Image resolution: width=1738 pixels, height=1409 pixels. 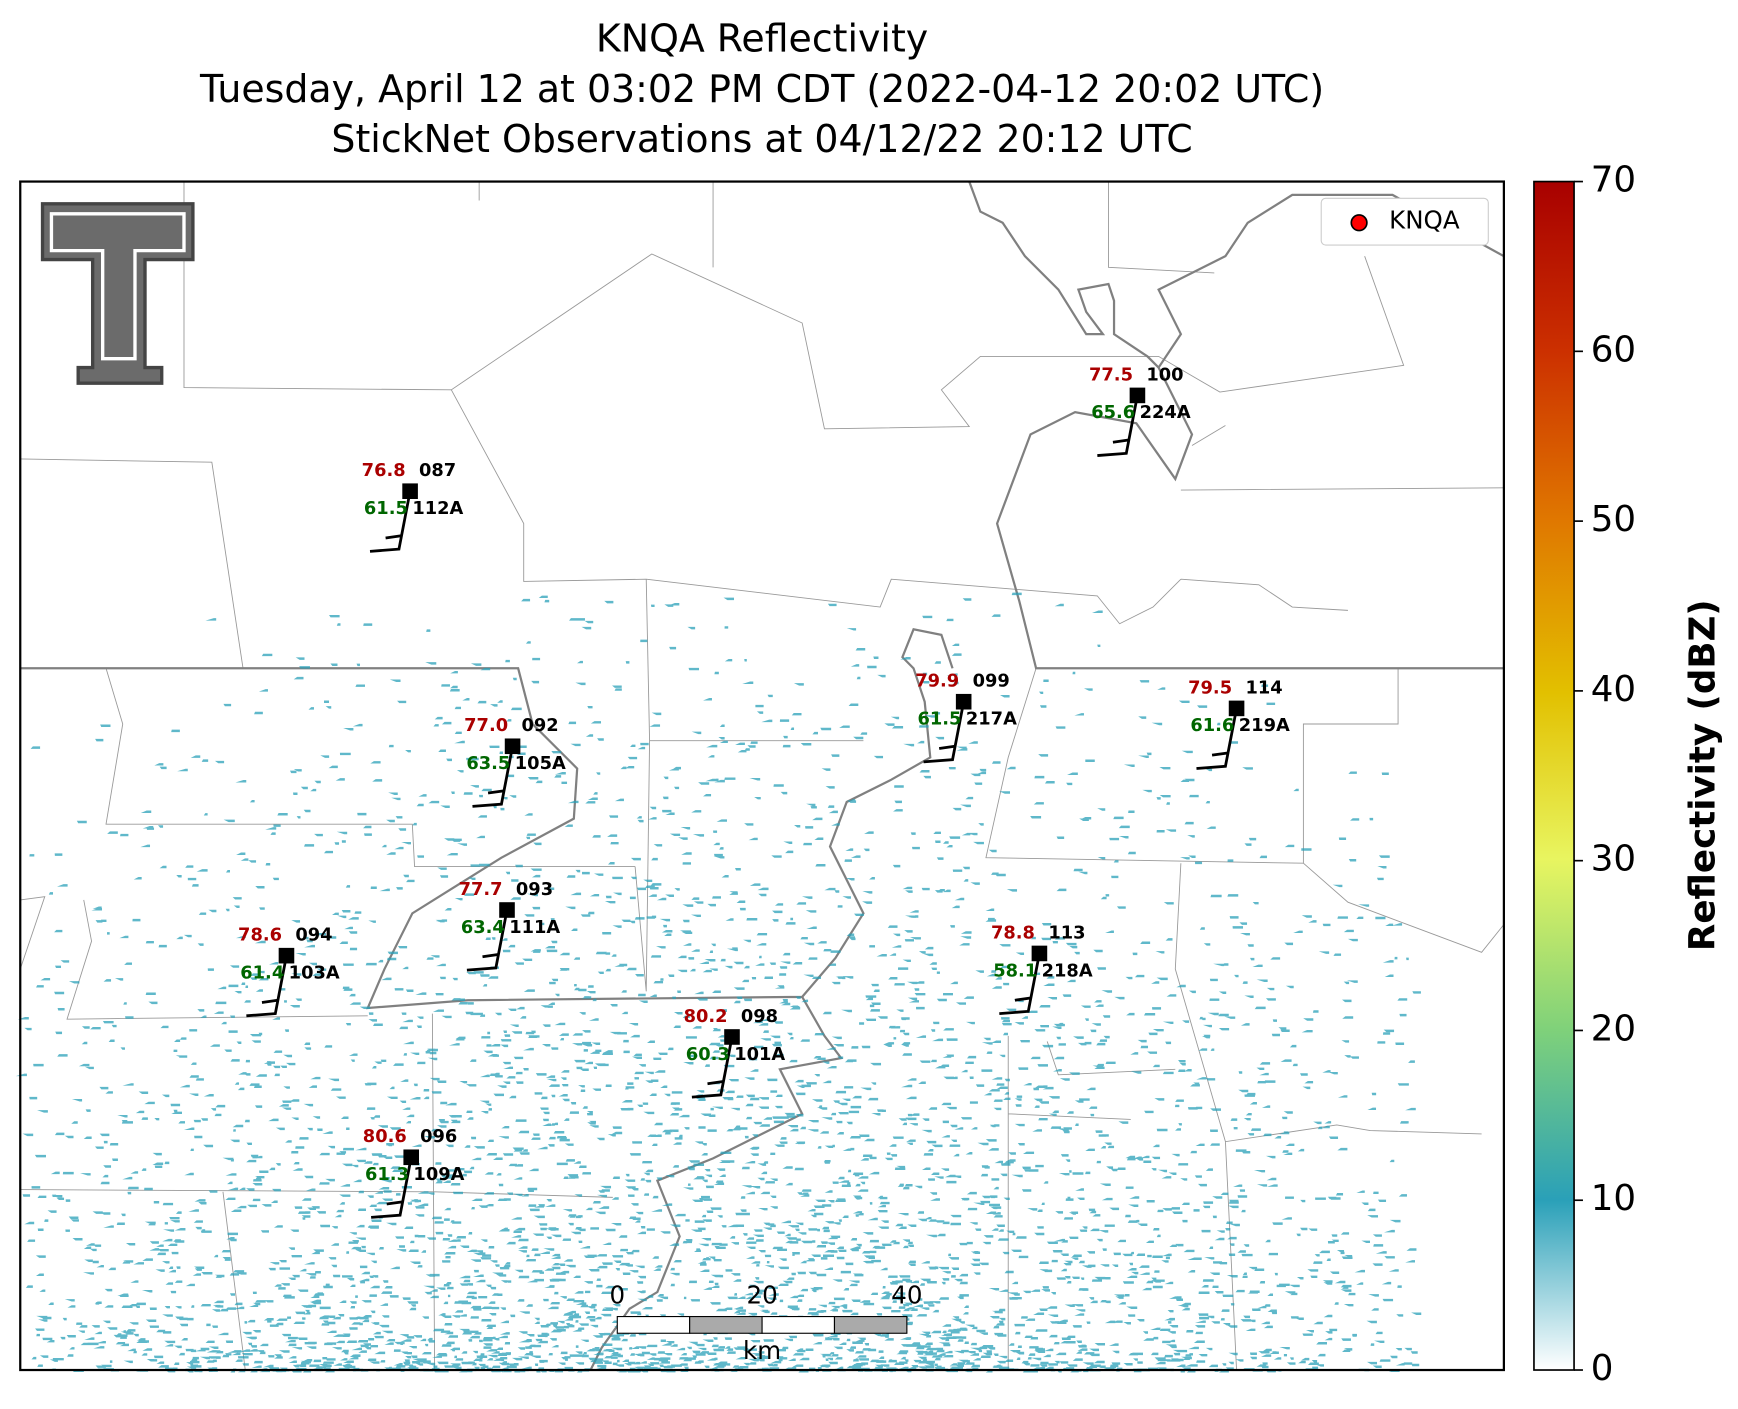 What do you see at coordinates (438, 1174) in the screenshot?
I see `station-id: 109A` at bounding box center [438, 1174].